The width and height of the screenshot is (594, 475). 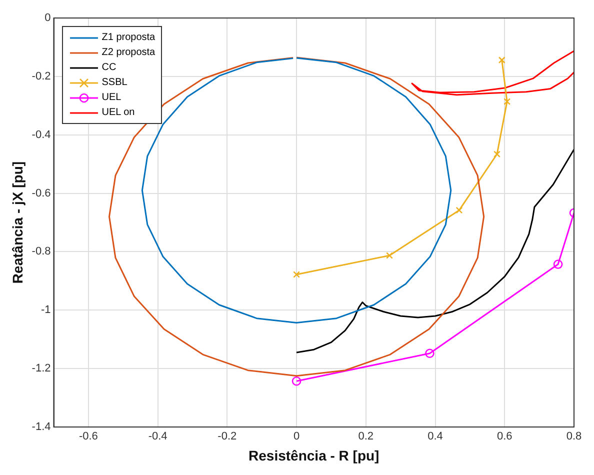 What do you see at coordinates (41, 368) in the screenshot?
I see `y-tick-label: -1.2` at bounding box center [41, 368].